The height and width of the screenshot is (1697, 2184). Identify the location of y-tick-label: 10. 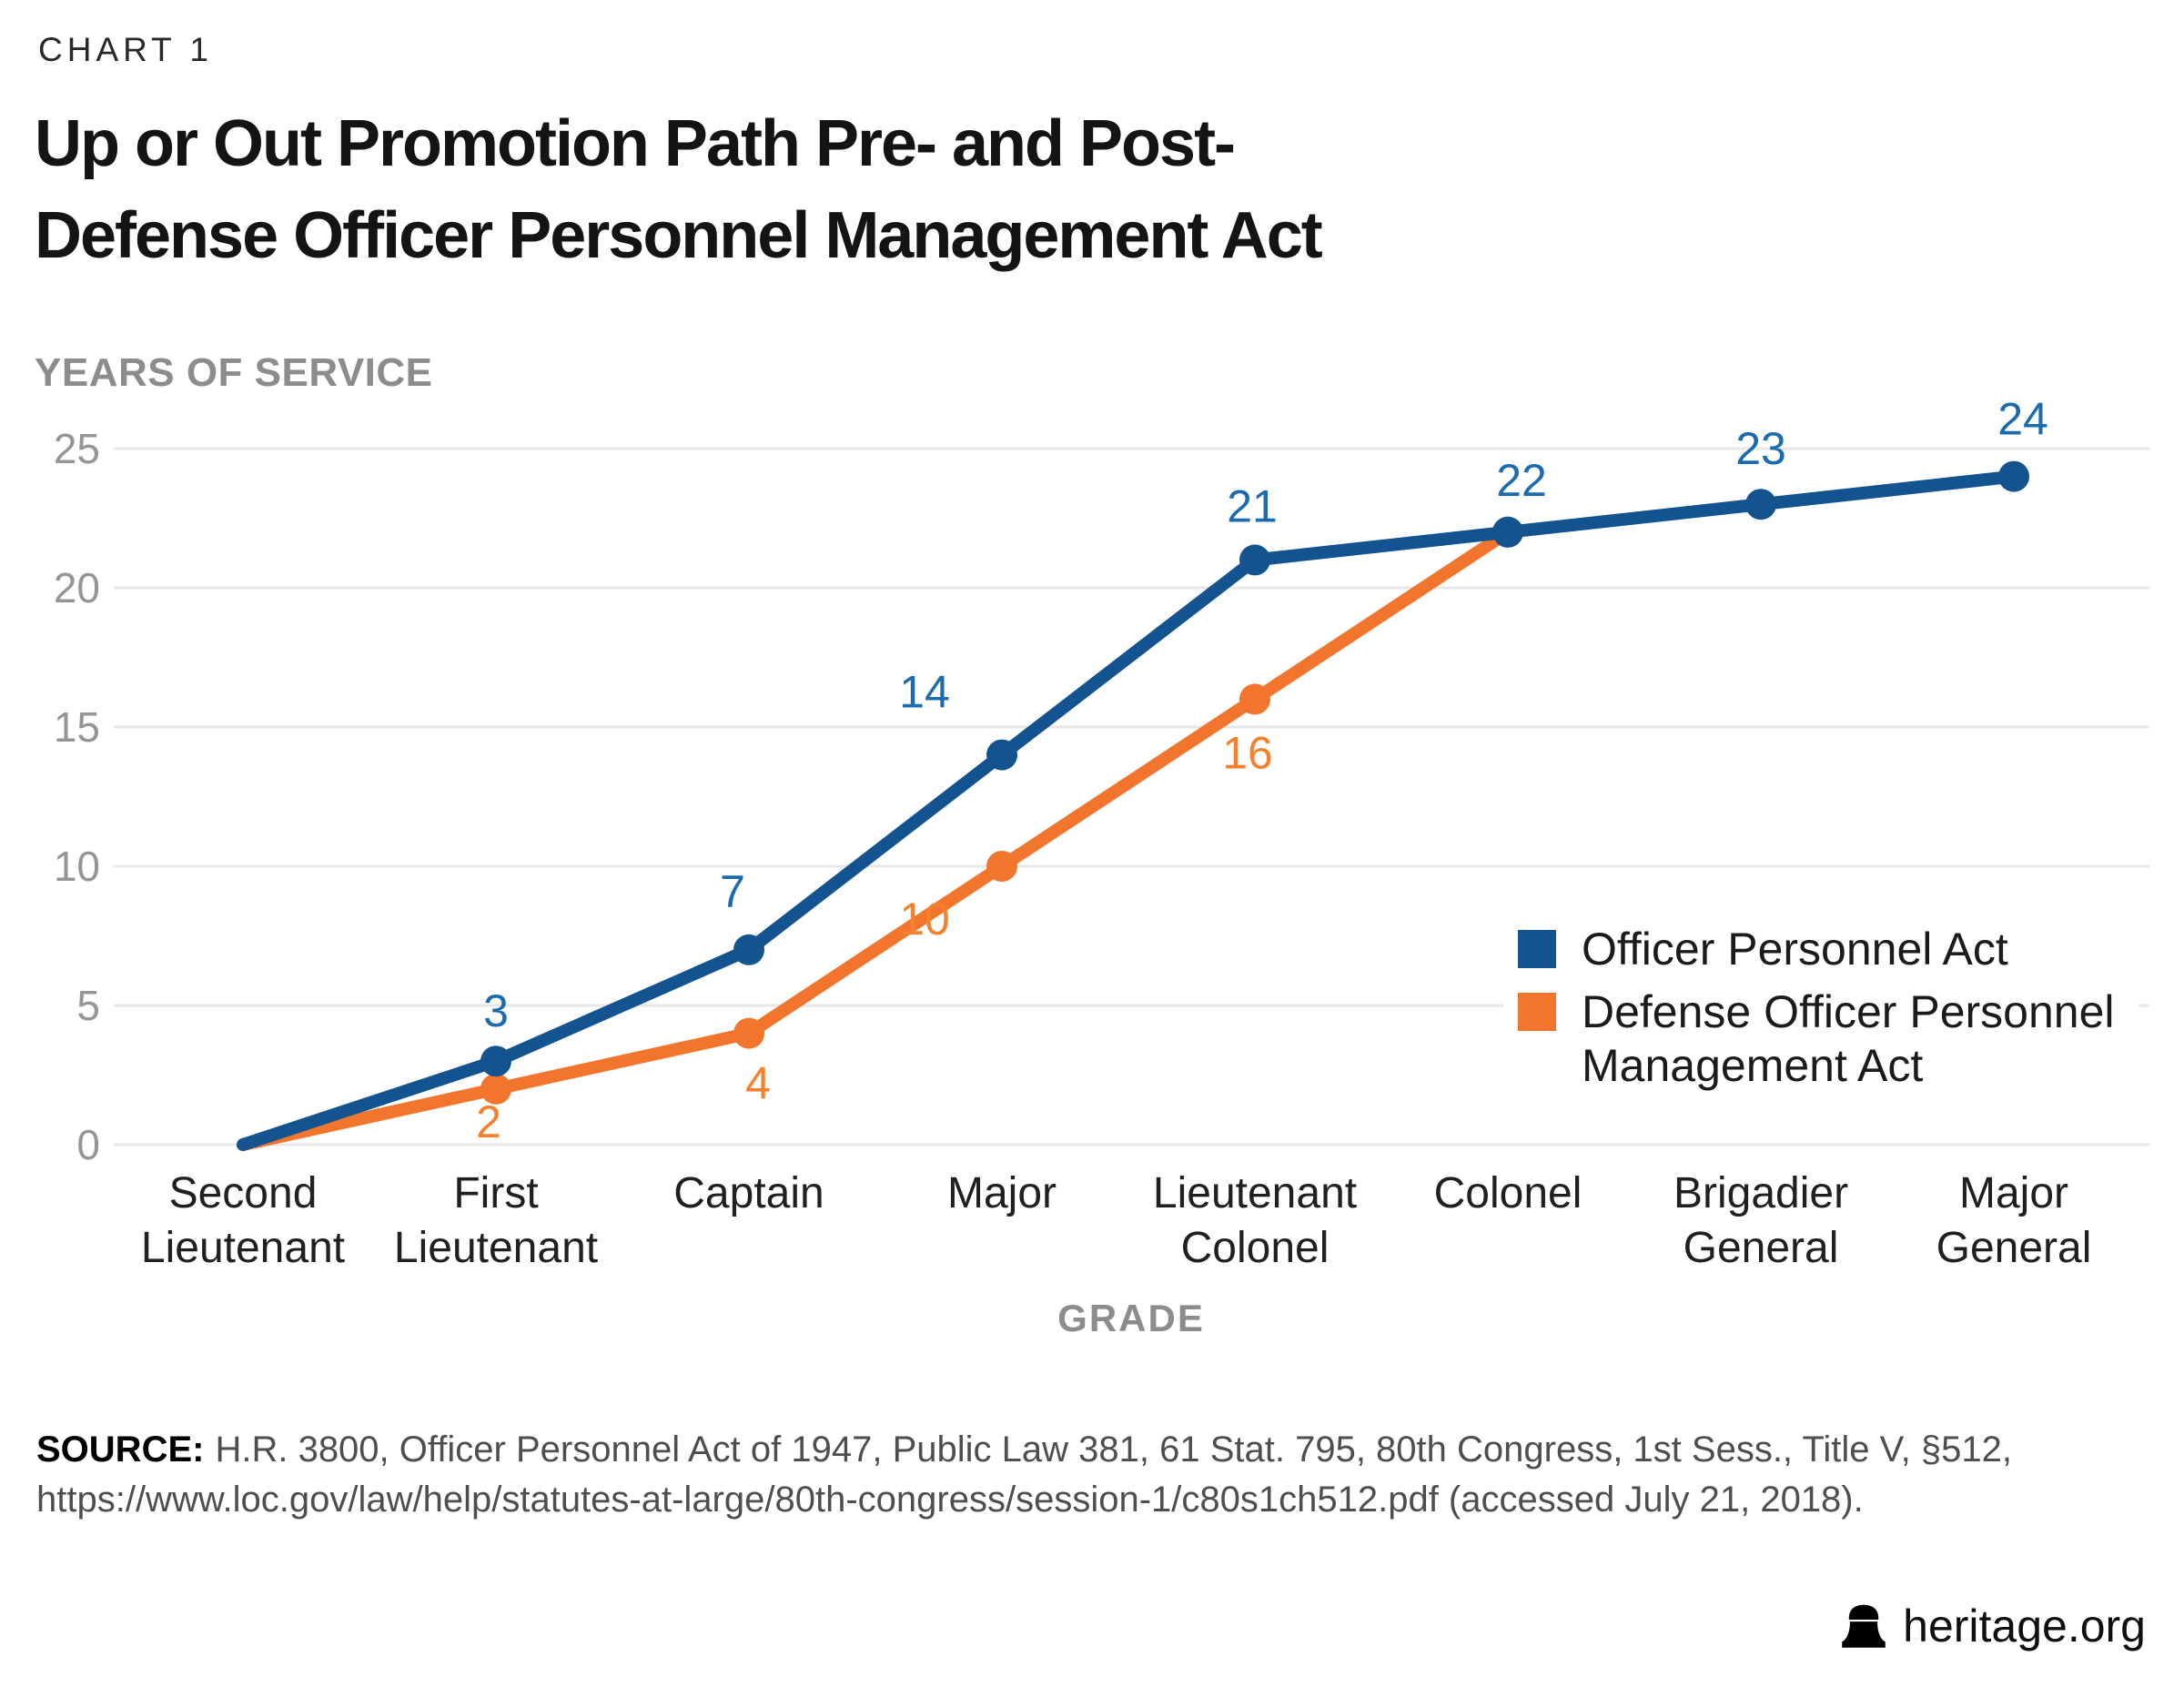
(77, 866).